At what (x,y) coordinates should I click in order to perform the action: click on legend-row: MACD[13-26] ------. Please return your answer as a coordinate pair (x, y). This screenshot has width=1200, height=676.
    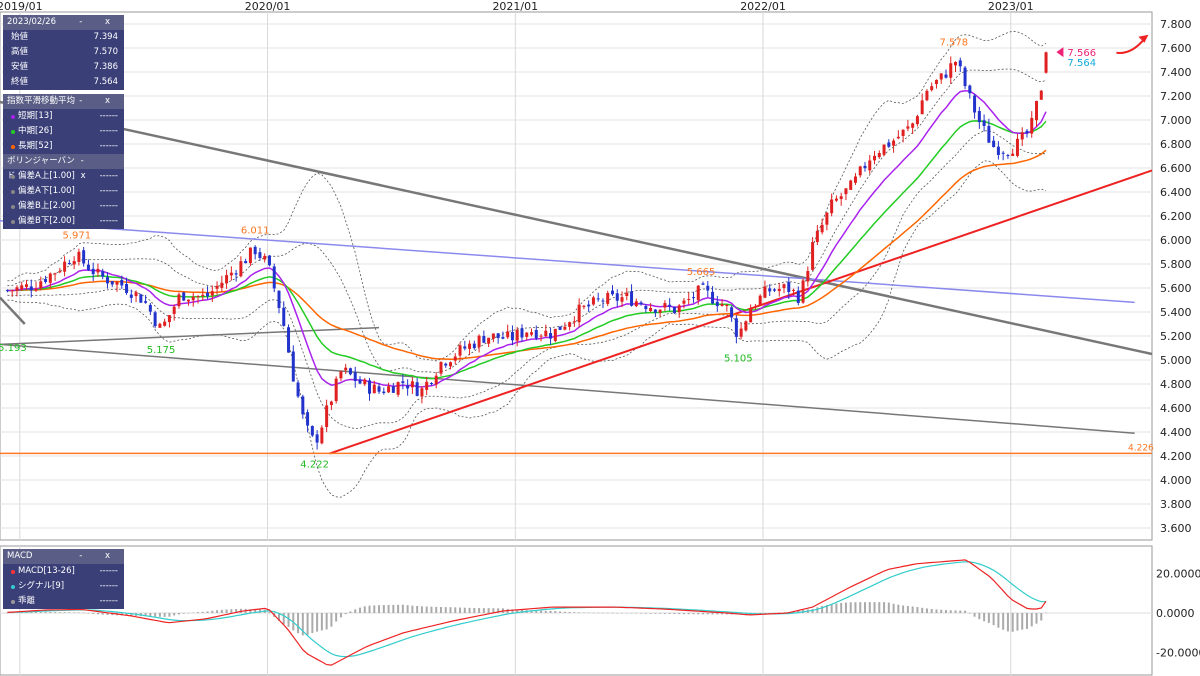
    Looking at the image, I should click on (63, 571).